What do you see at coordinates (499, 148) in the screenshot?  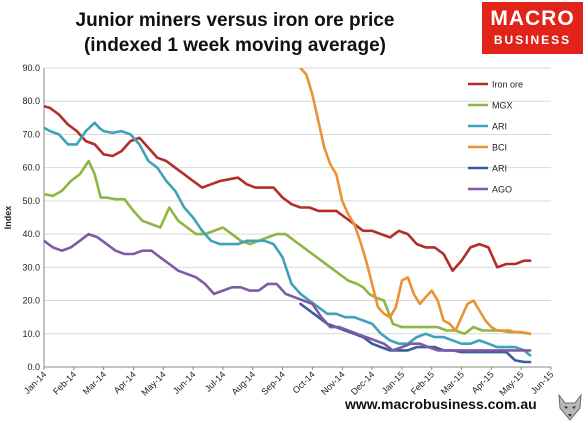 I see `legend-label: BCI` at bounding box center [499, 148].